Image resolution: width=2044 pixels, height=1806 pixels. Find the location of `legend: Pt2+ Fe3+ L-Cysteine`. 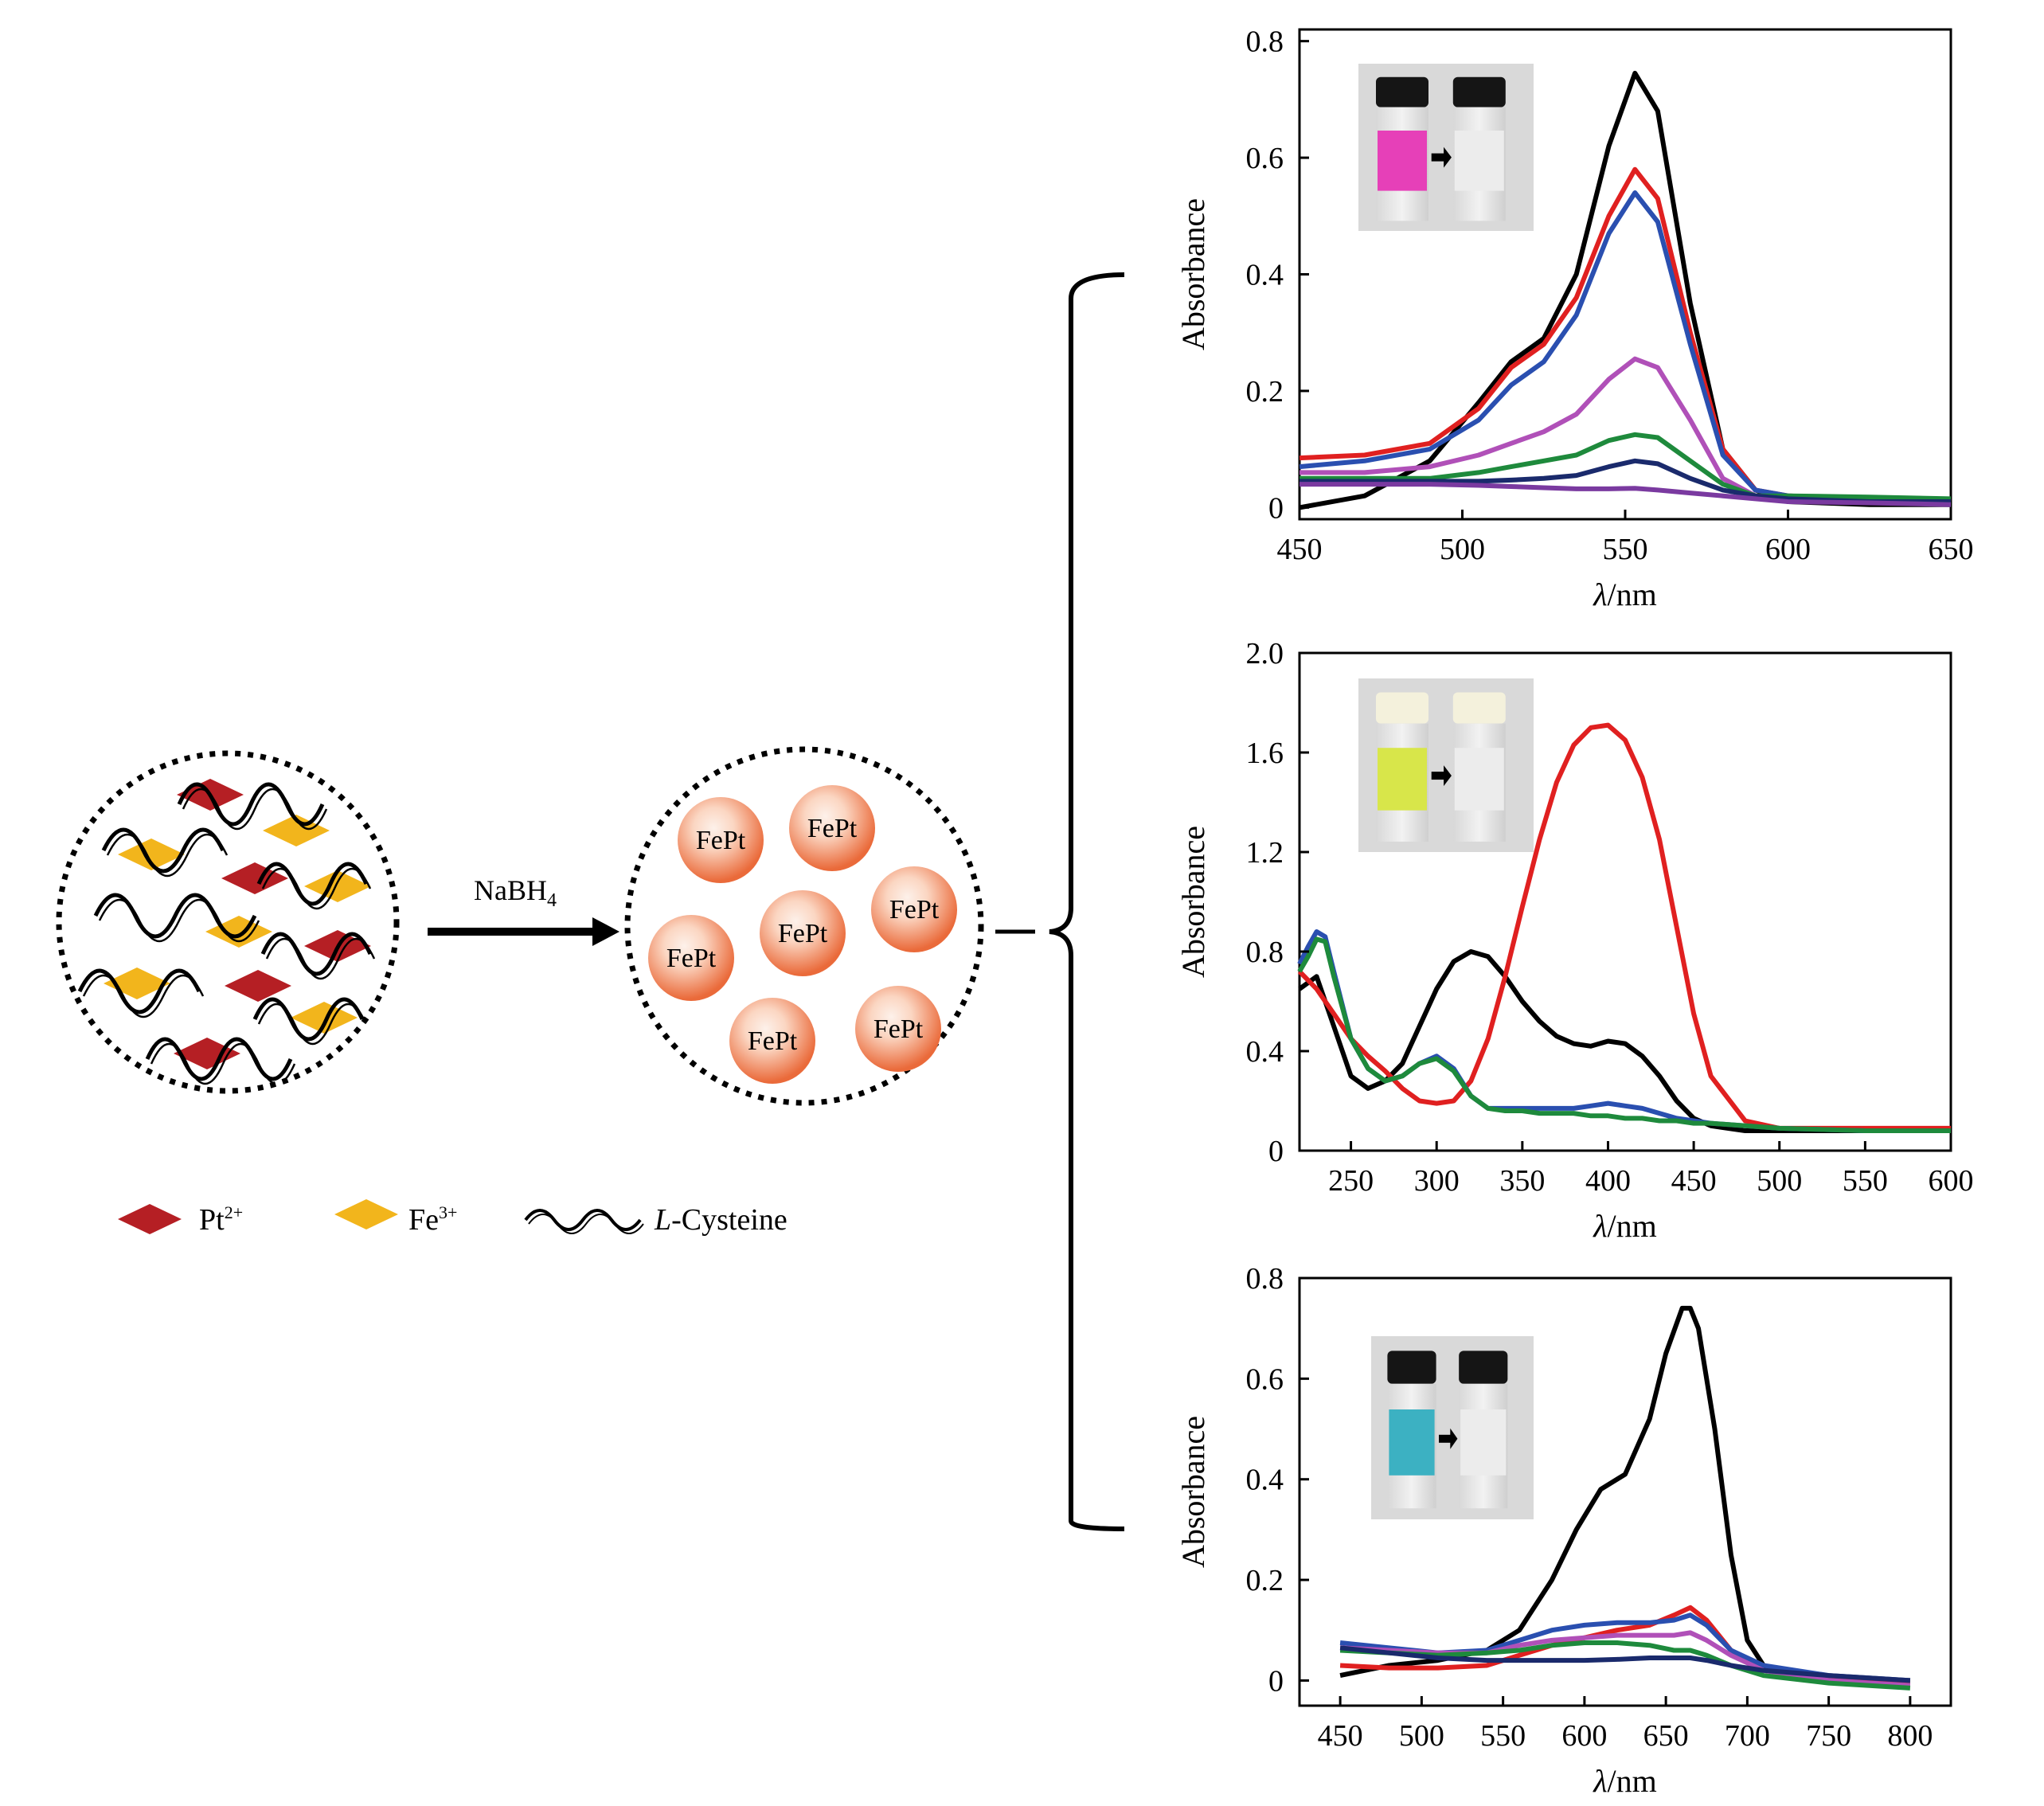

legend: Pt2+ Fe3+ L-Cysteine is located at coordinates (453, 1218).